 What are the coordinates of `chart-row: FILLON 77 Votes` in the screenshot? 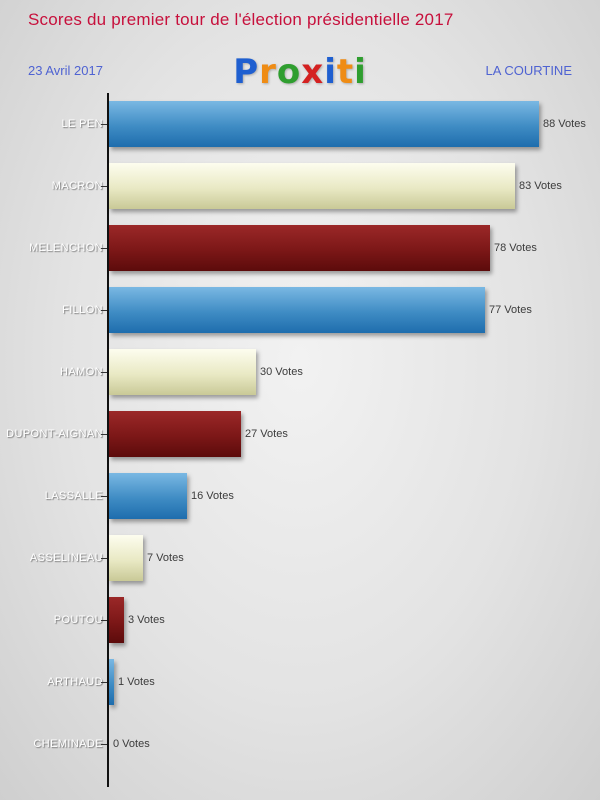 It's located at (300, 310).